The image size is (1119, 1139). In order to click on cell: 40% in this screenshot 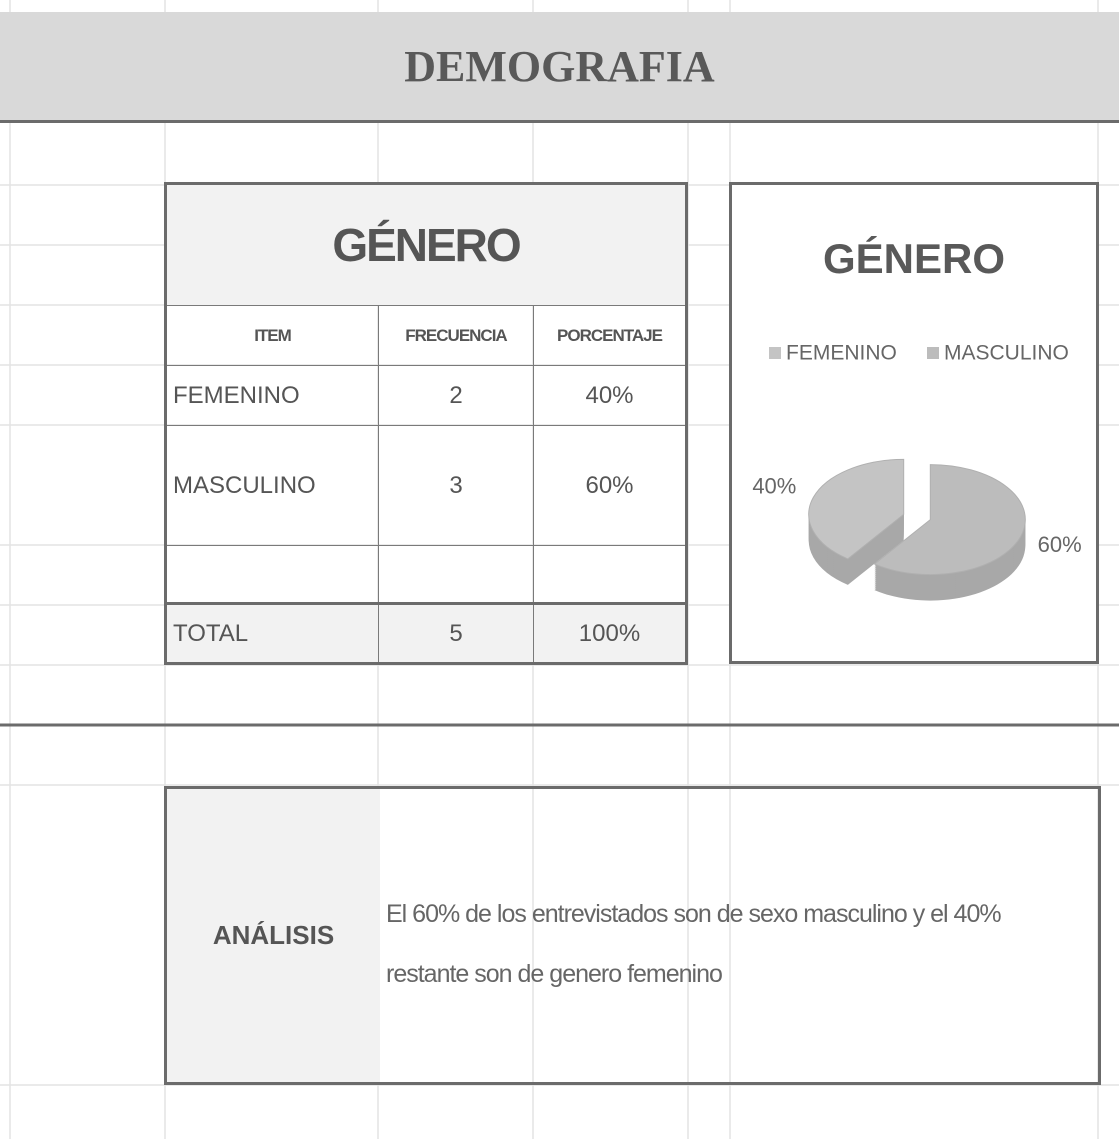, I will do `click(610, 395)`.